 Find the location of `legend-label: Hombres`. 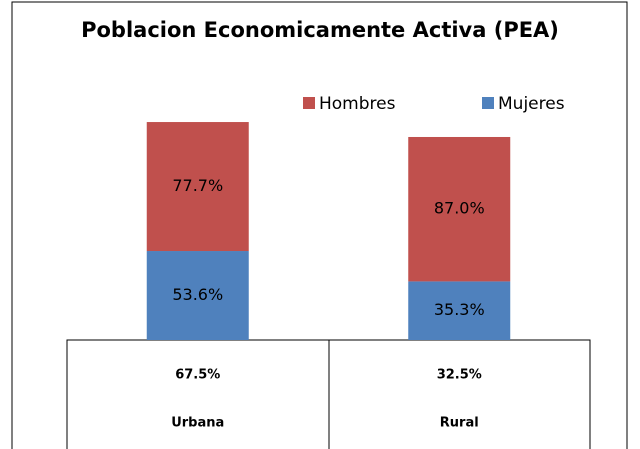

legend-label: Hombres is located at coordinates (357, 104).